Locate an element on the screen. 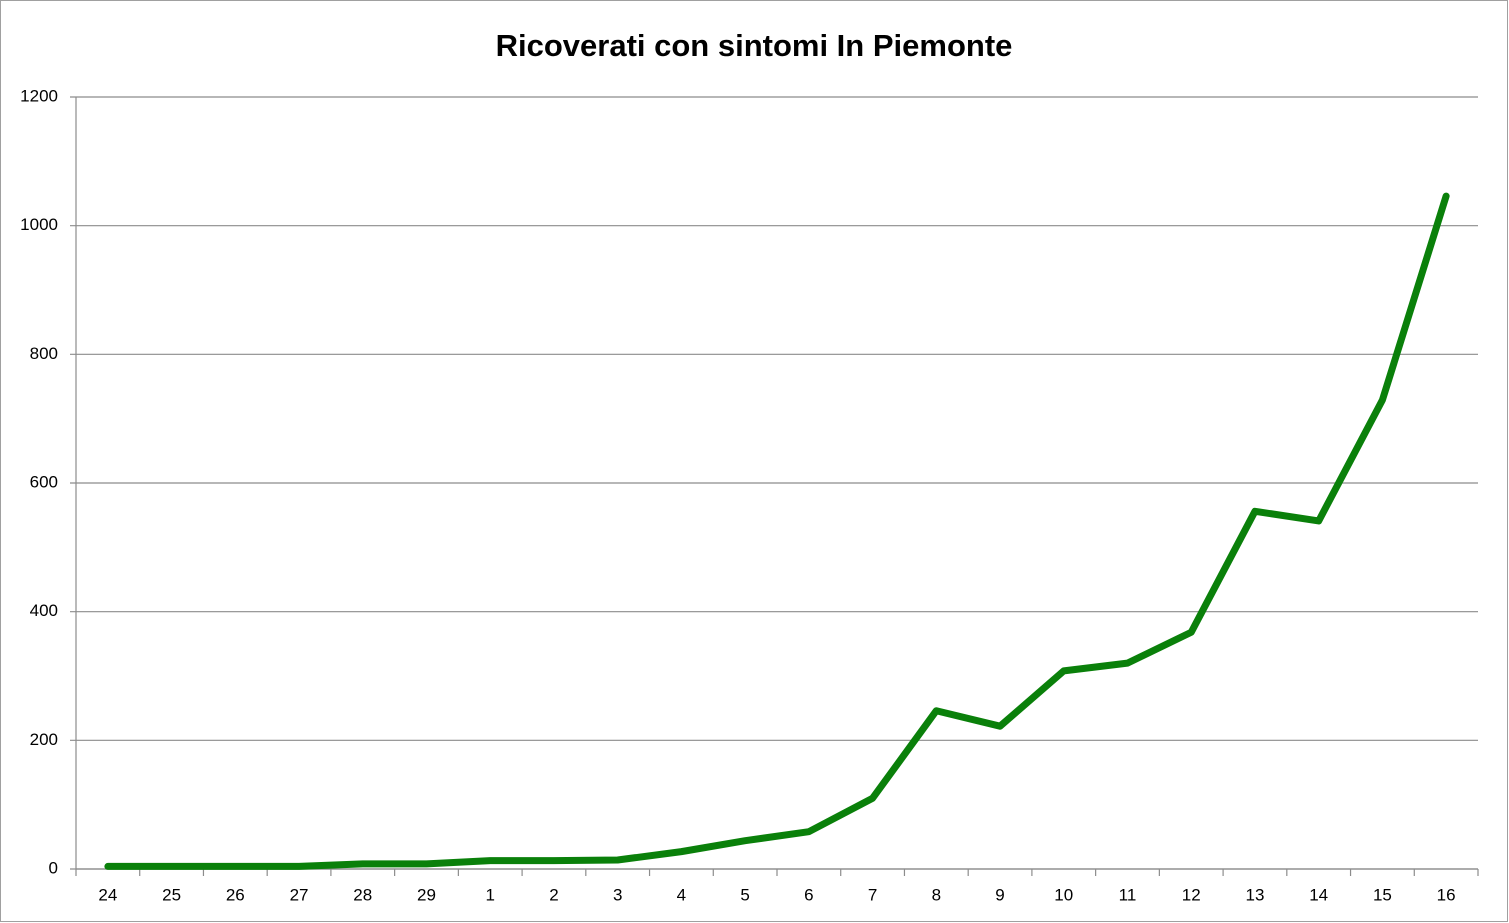 The image size is (1509, 923). x-tick-label: 11 is located at coordinates (1128, 894).